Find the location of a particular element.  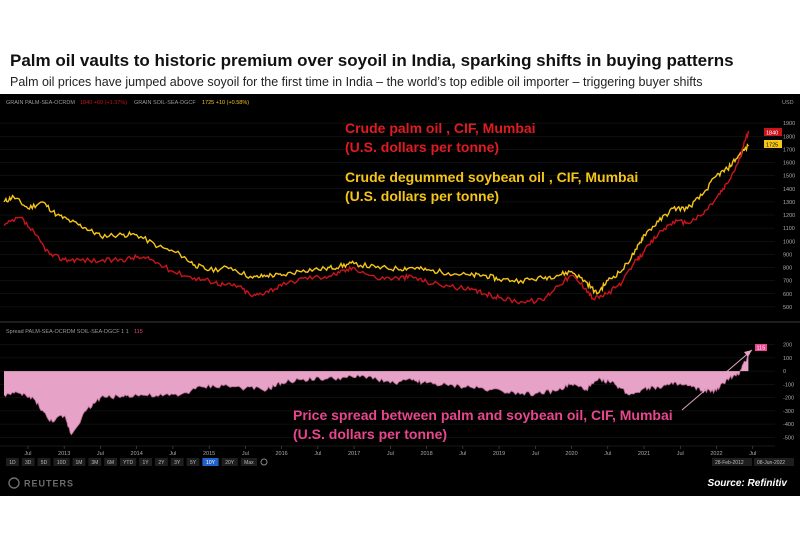

range-button-10y: 10Y is located at coordinates (210, 462).